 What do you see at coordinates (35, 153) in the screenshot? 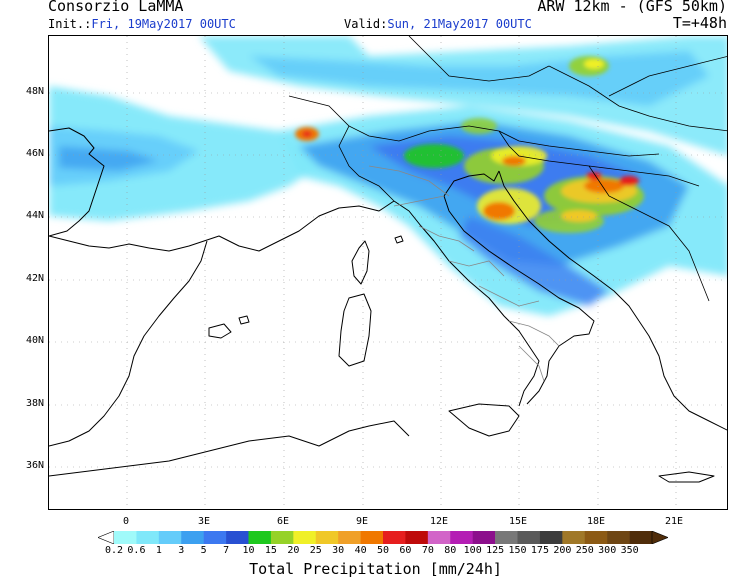
I see `lat-tick-46n: 46N` at bounding box center [35, 153].